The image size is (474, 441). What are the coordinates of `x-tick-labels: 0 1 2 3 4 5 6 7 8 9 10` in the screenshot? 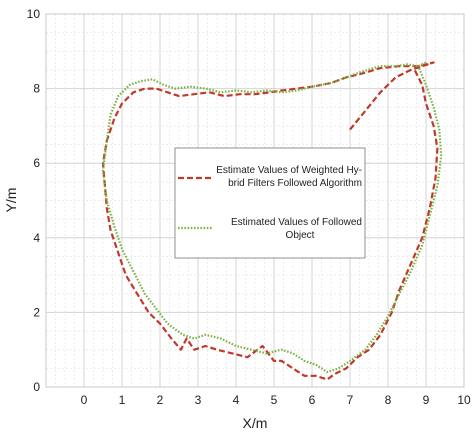 It's located at (276, 400).